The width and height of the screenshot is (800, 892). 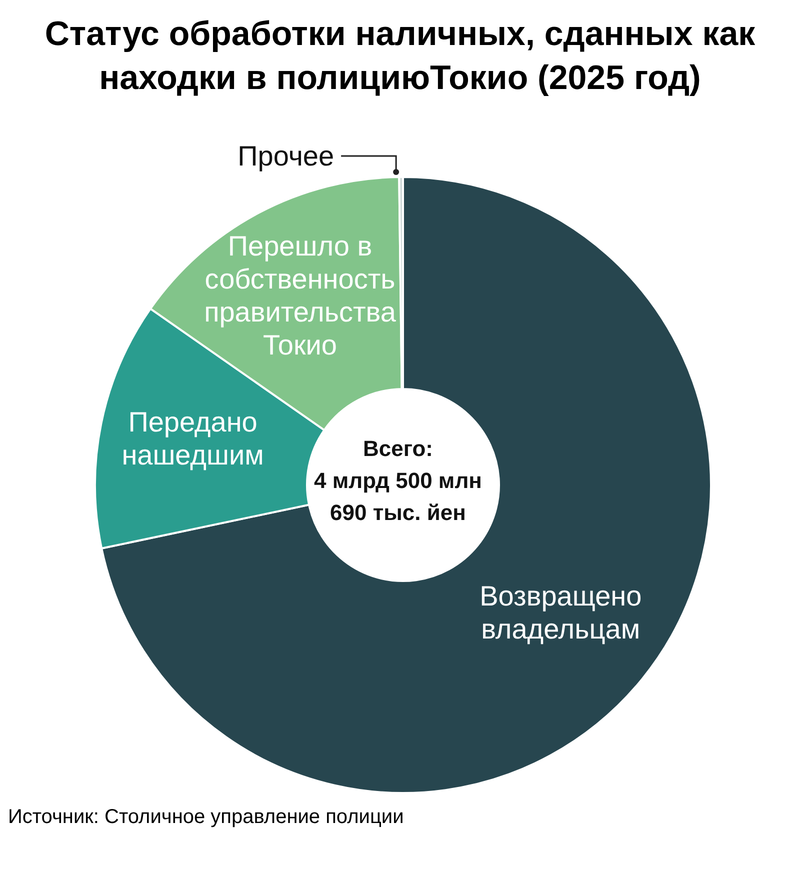 I want to click on chart-title: Статус обработки наличных, сданных как находки в полициюТокио (2025 год), so click(x=400, y=56).